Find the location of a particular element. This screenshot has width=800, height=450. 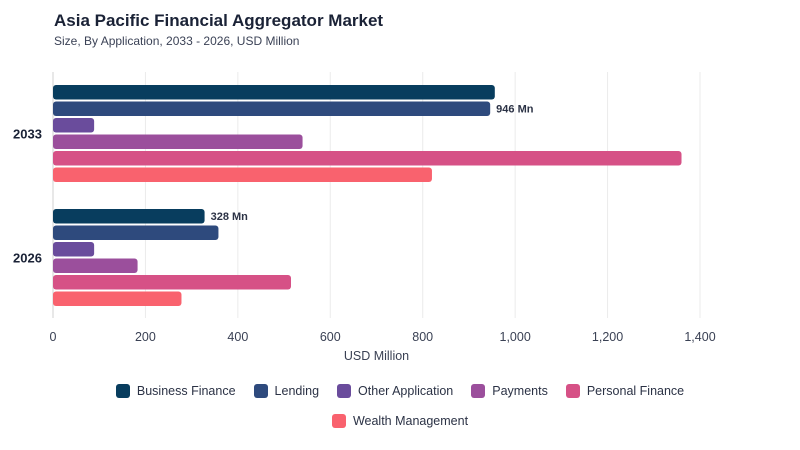

bar-payments-2033 is located at coordinates (178, 141).